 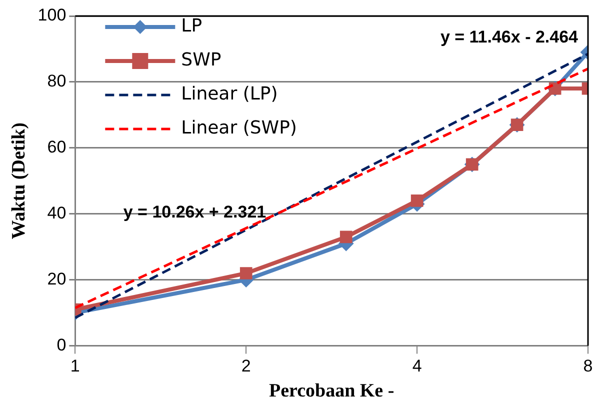 What do you see at coordinates (588, 366) in the screenshot?
I see `x-tick-label: 8` at bounding box center [588, 366].